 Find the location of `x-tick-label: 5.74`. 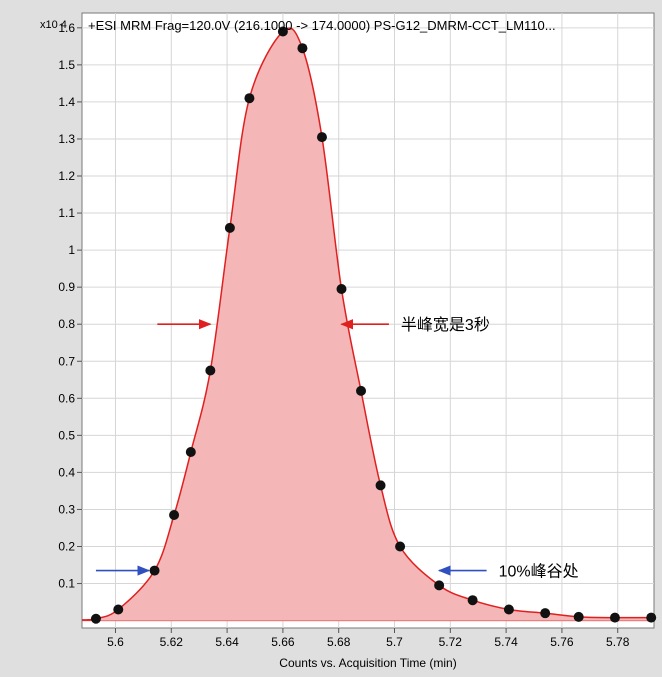

x-tick-label: 5.74 is located at coordinates (506, 642).